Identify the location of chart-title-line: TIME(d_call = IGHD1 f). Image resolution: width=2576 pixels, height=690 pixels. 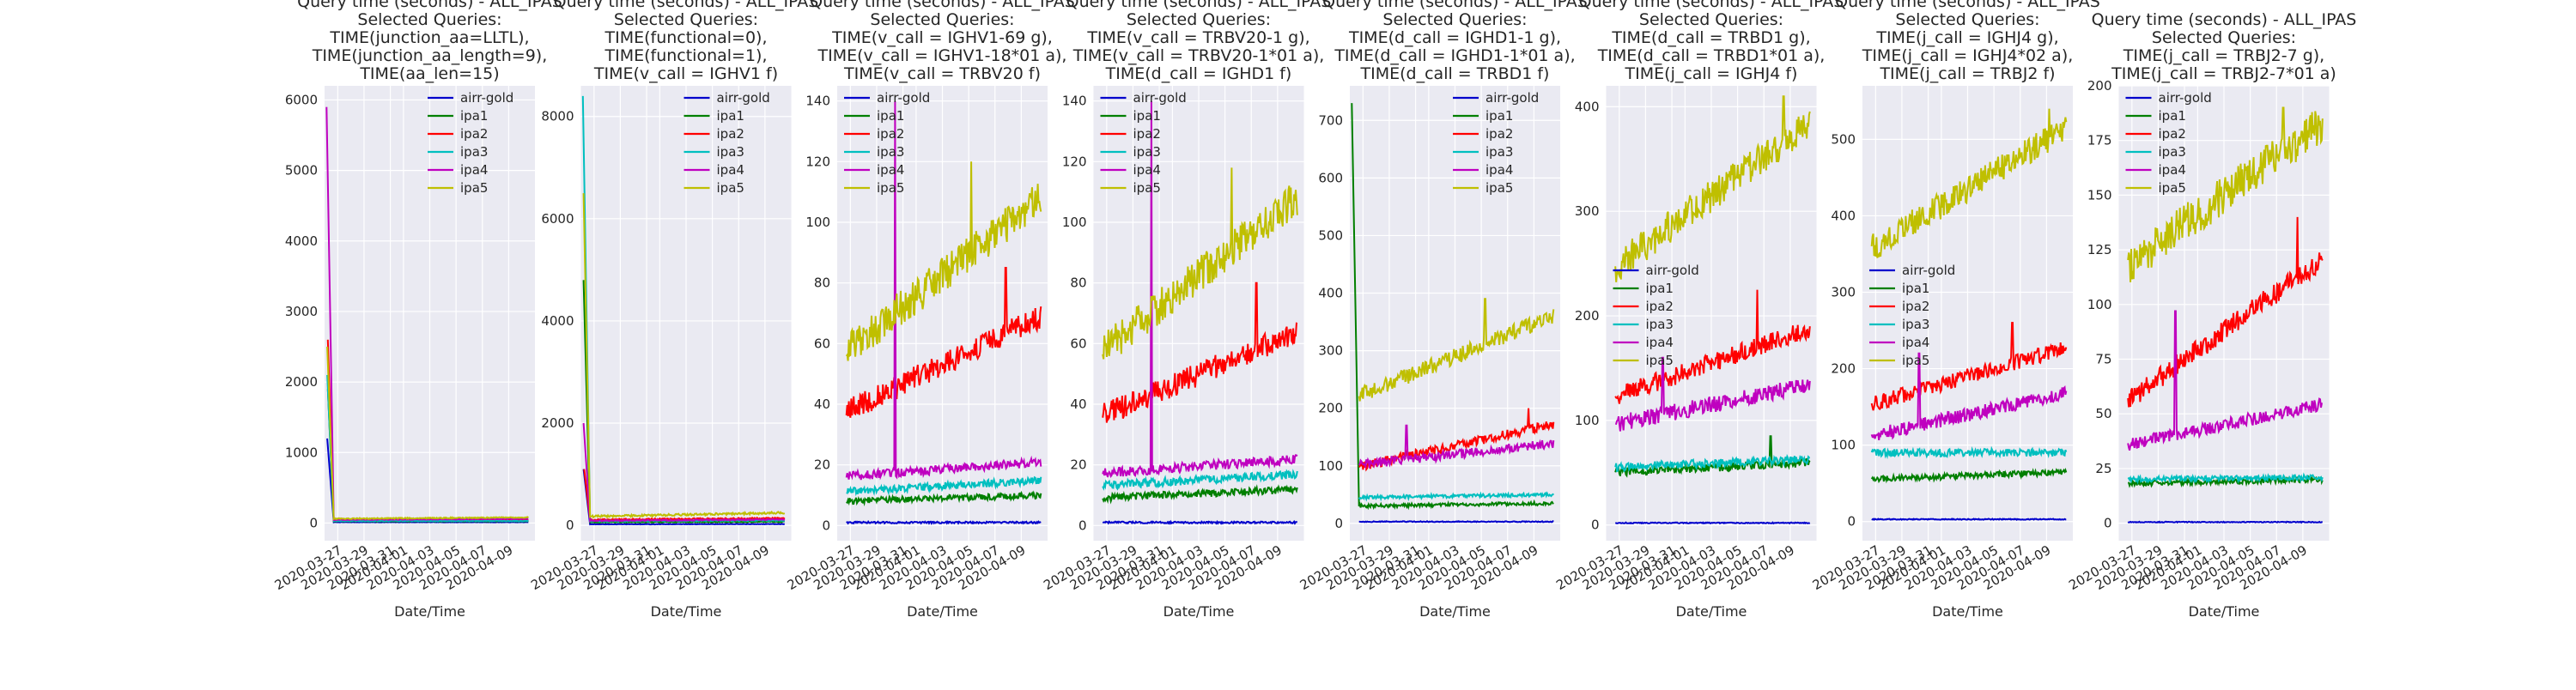
(1199, 73).